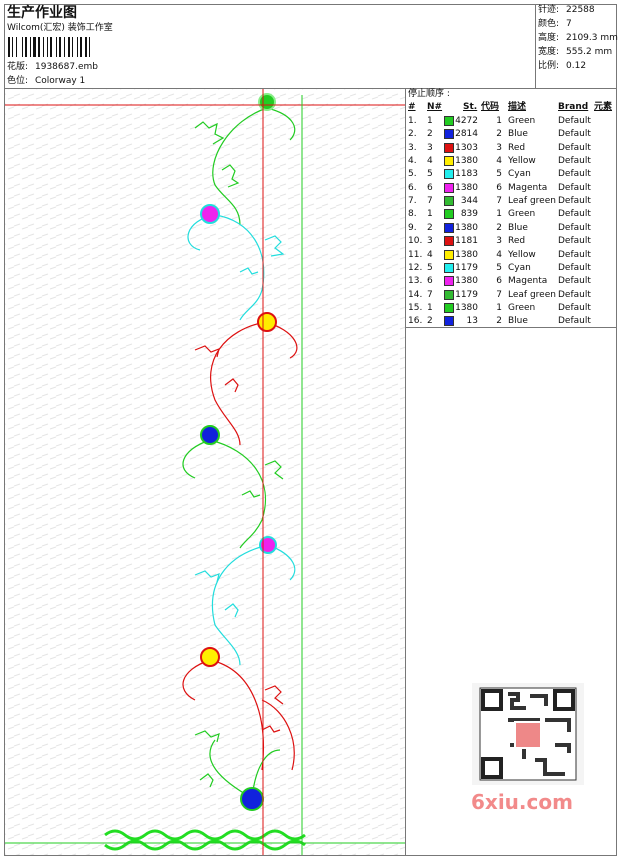 This screenshot has height=861, width=620. I want to click on column-header: #, so click(412, 107).